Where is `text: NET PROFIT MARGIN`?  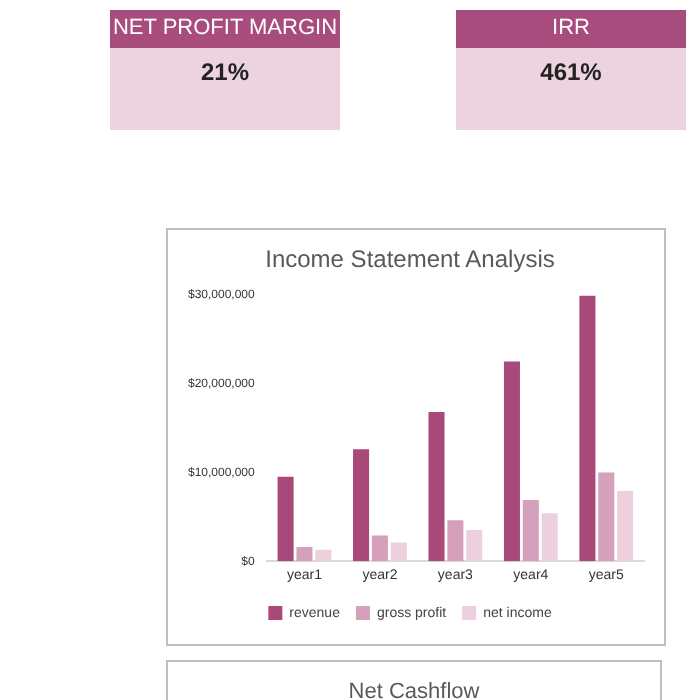 text: NET PROFIT MARGIN is located at coordinates (225, 29).